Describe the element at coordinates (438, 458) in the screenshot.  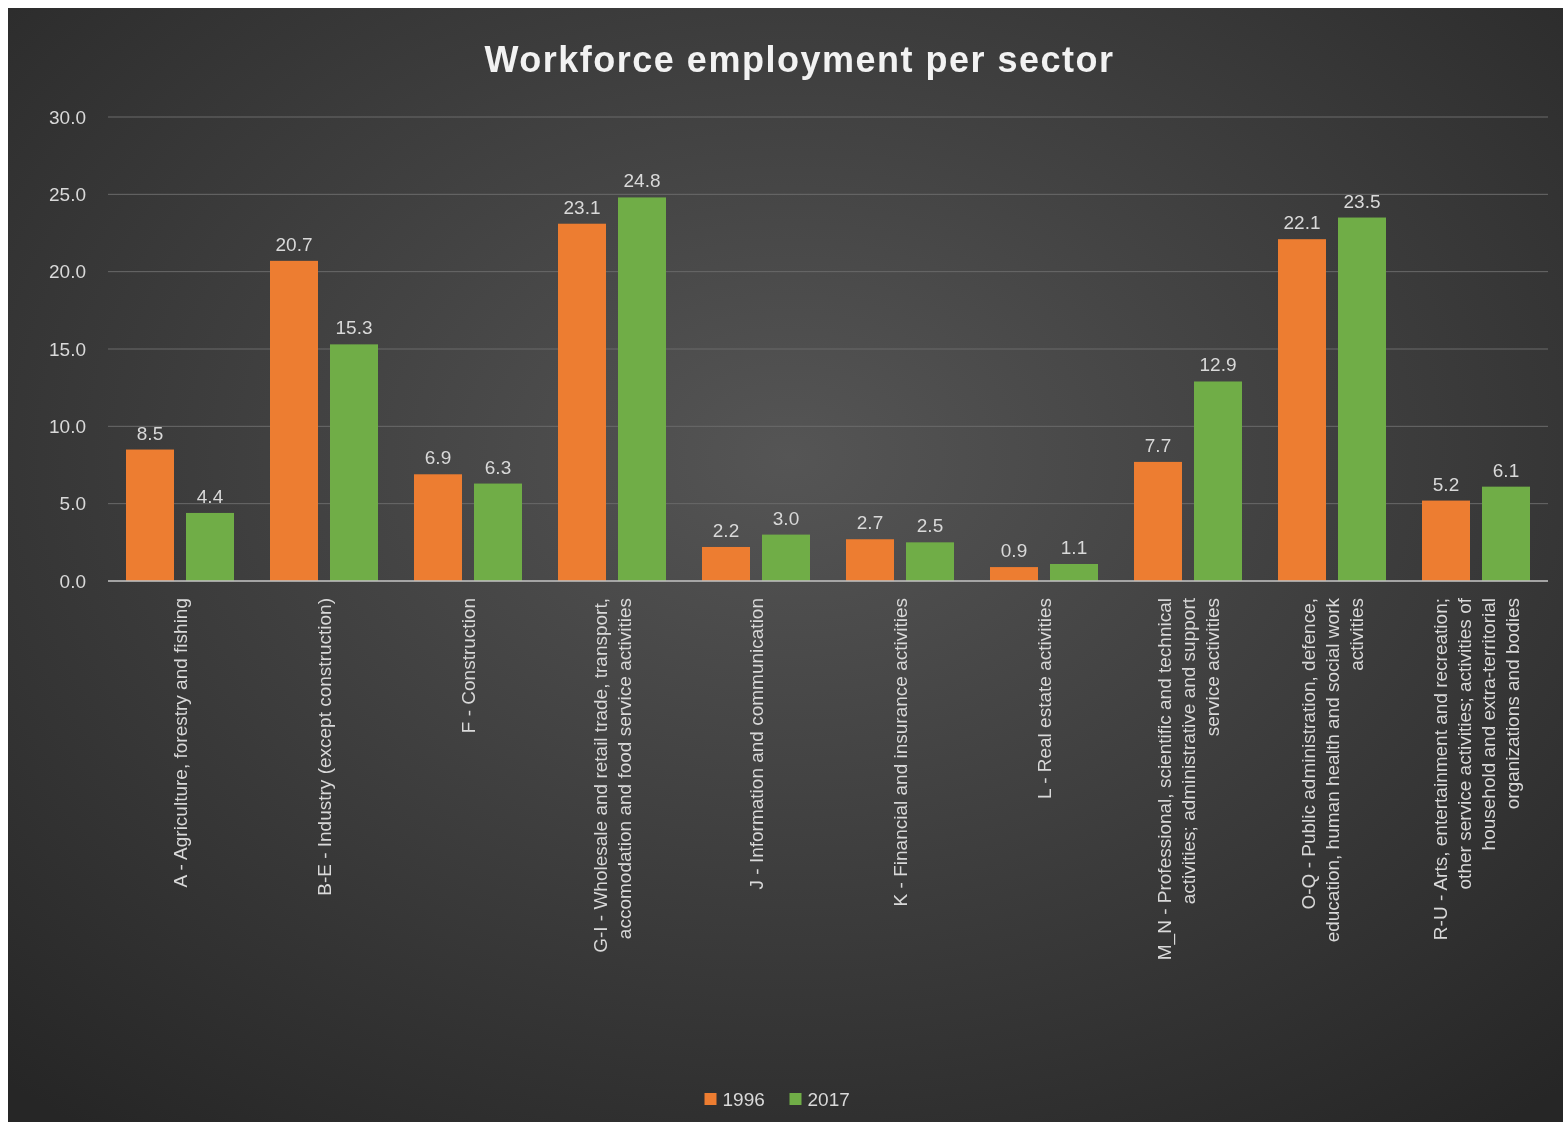
I see `data-label: 6.9` at that location.